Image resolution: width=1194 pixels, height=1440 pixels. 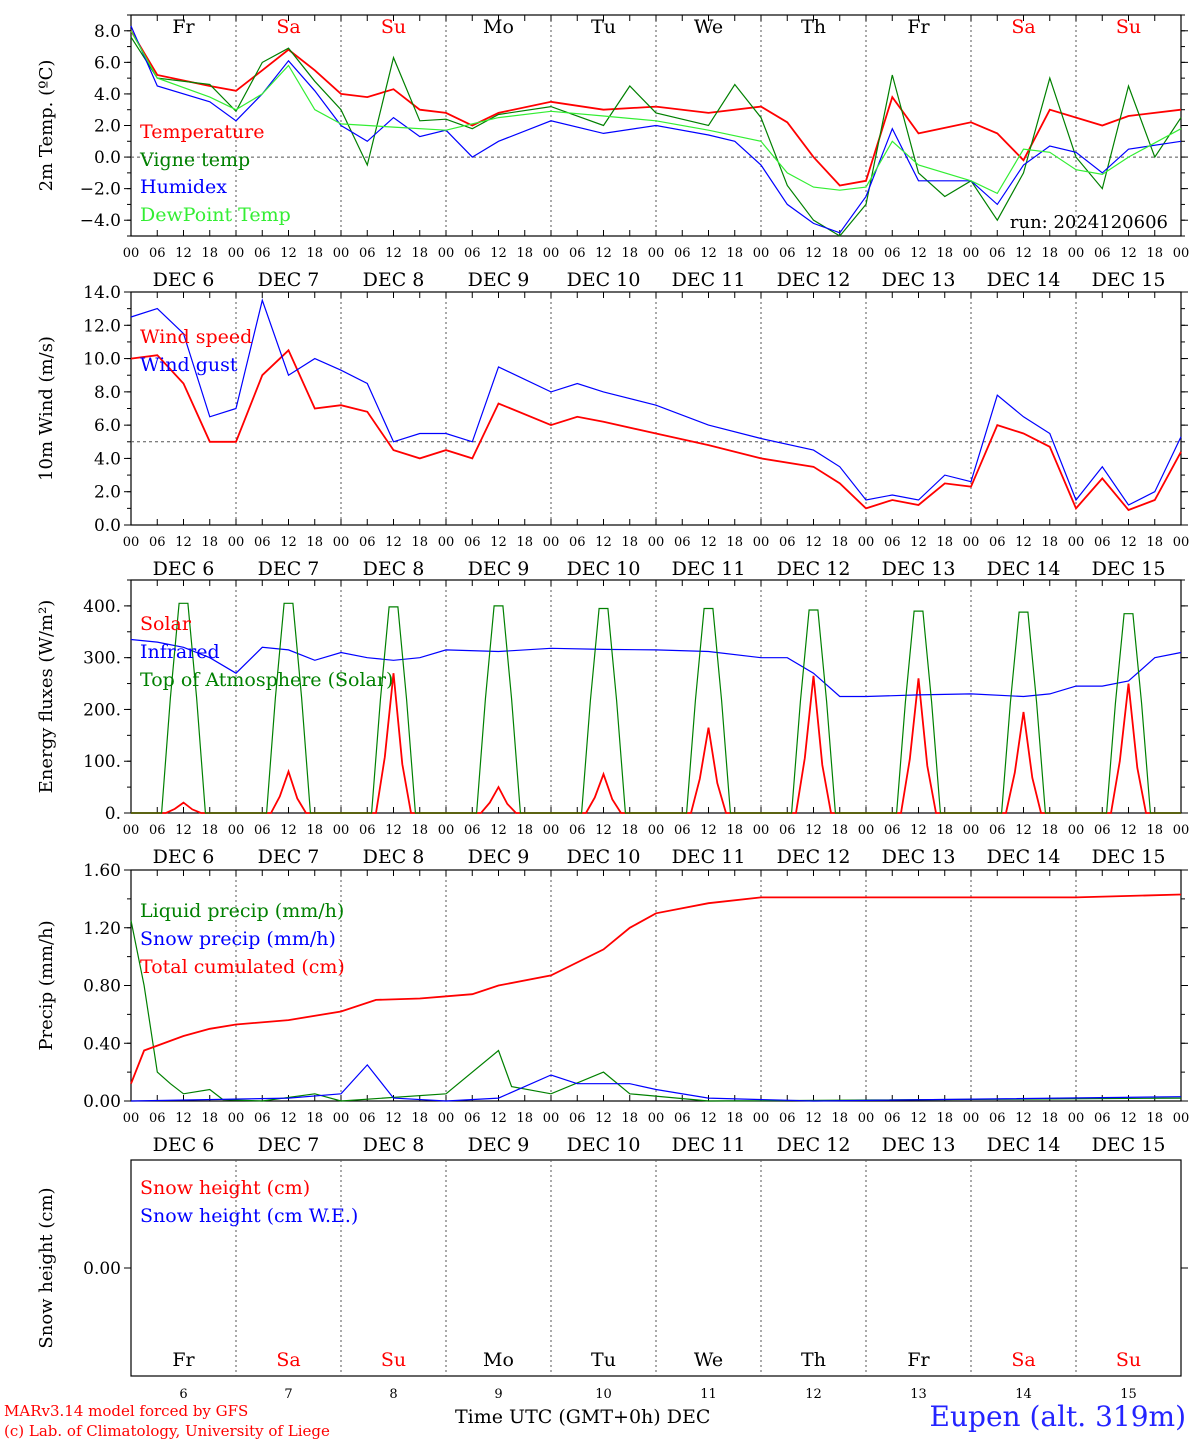 I want to click on date-label: DEC 11, so click(x=709, y=280).